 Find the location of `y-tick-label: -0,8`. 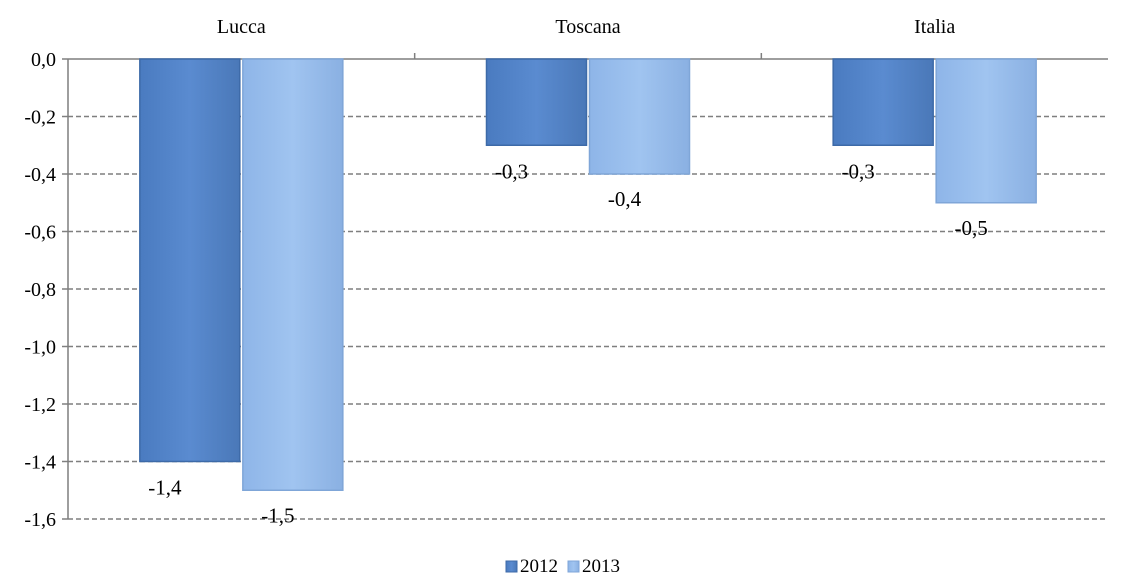

y-tick-label: -0,8 is located at coordinates (40, 290).